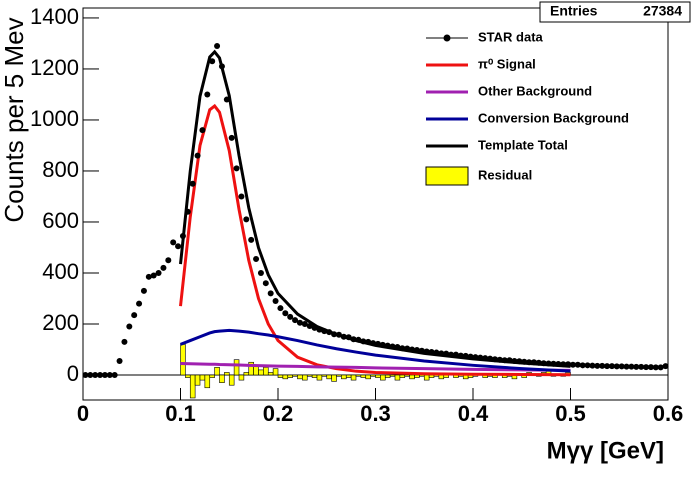  I want to click on stats-box, so click(615, 12).